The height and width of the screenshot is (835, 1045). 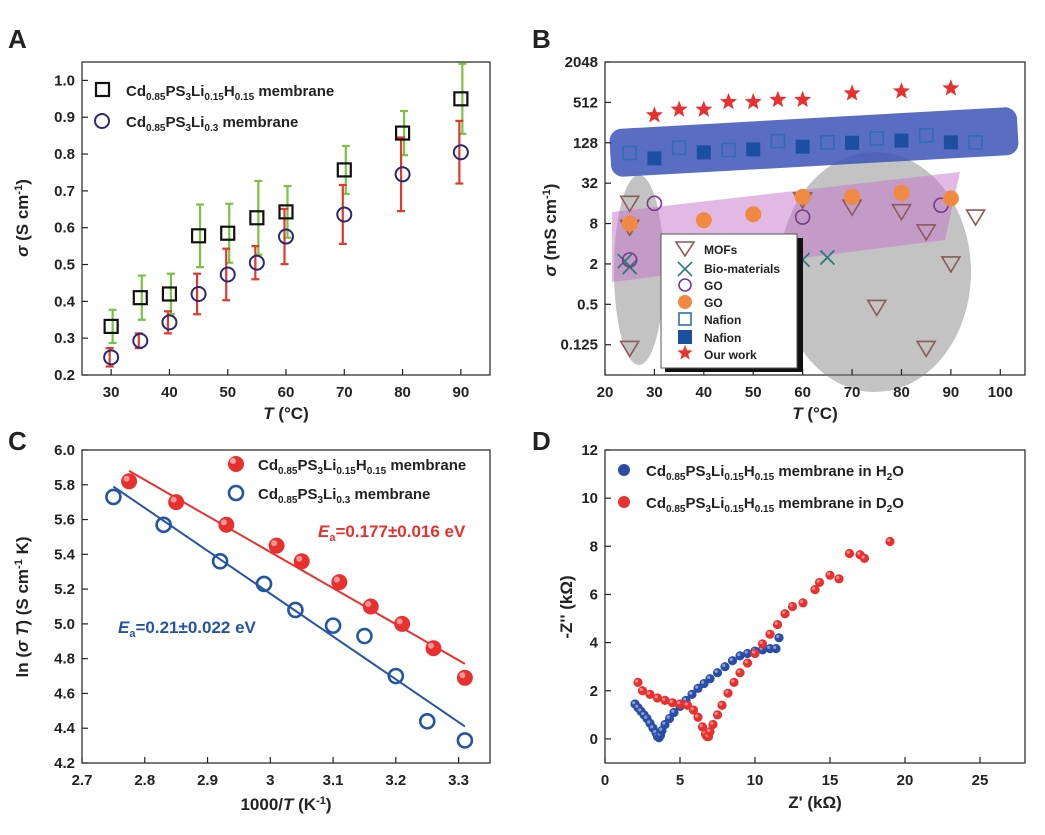 I want to click on panel-b-legend-nafion1-marker, so click(x=685, y=319).